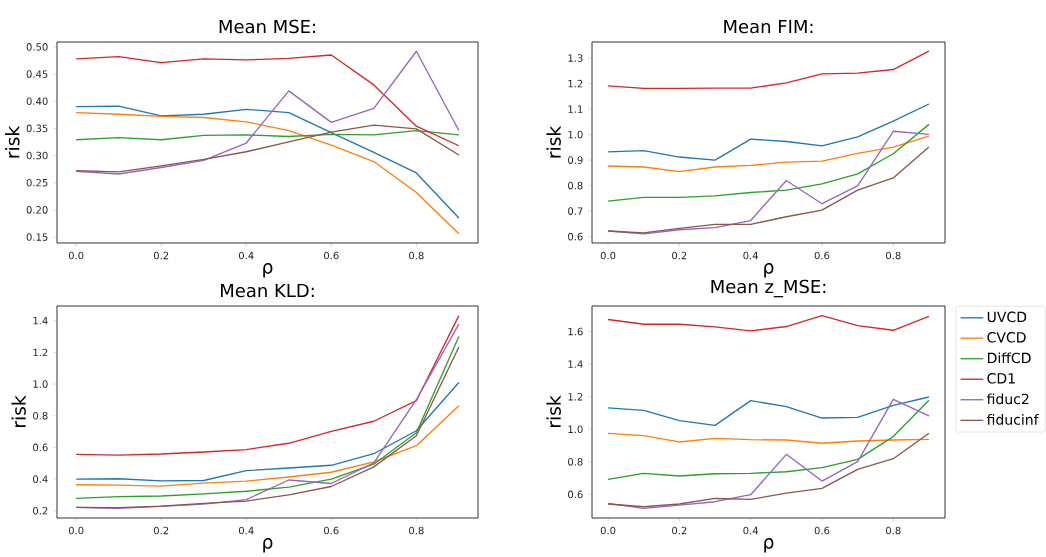  Describe the element at coordinates (575, 331) in the screenshot. I see `y-tick-label: 1.6` at that location.